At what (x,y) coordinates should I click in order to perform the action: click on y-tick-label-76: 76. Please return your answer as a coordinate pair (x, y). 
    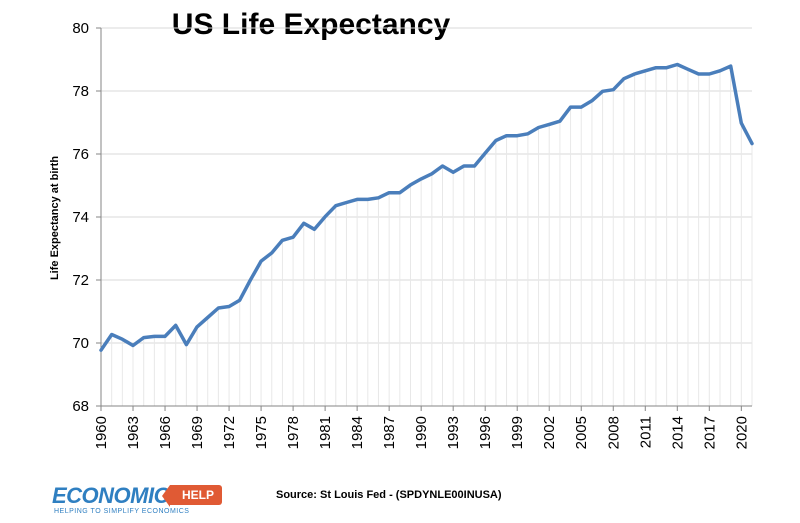
    Looking at the image, I should click on (80, 154).